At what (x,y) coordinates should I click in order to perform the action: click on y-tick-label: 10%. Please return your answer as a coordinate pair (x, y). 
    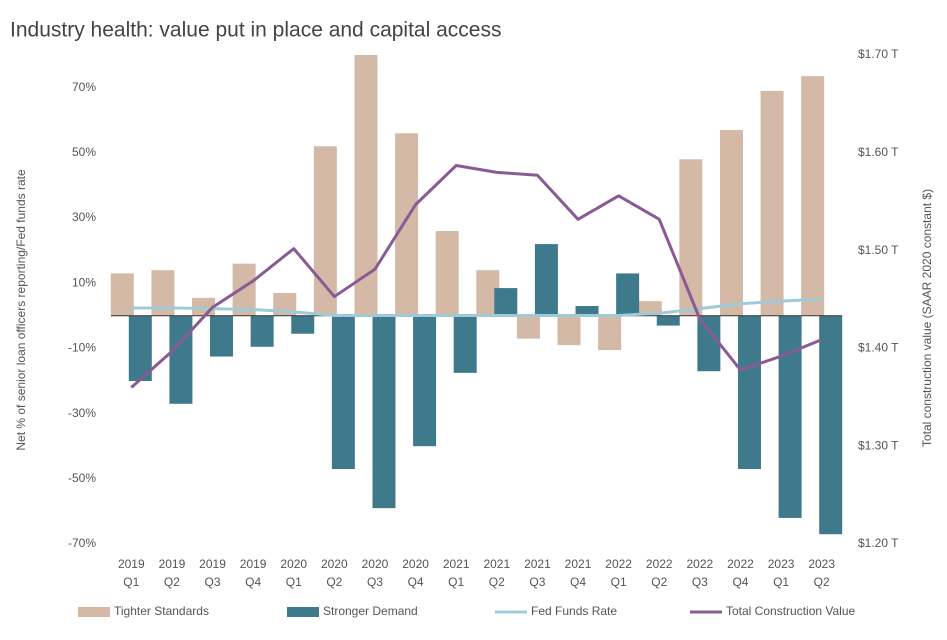
    Looking at the image, I should click on (84, 282).